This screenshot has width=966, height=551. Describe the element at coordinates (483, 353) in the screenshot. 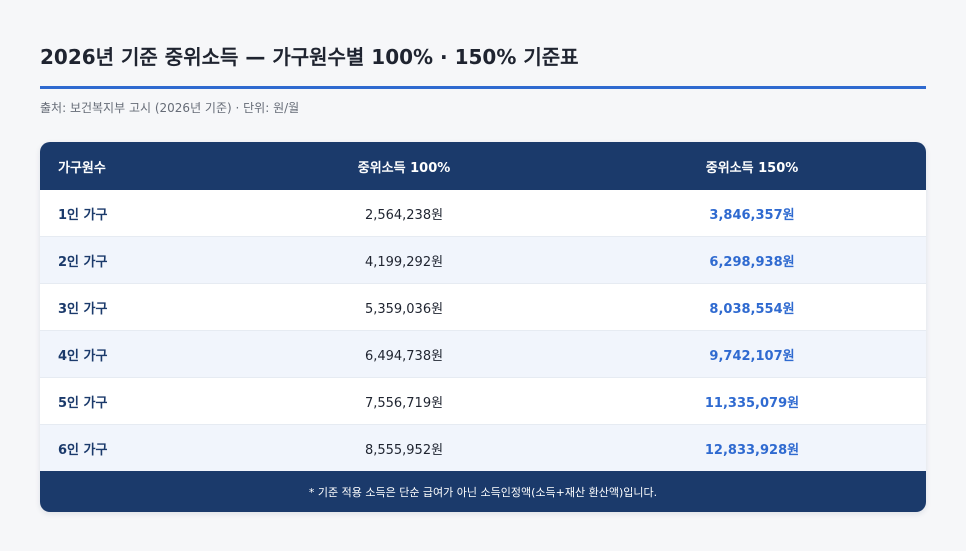

I see `table-row: 4인 가구 6,494,738원 9,742,107원` at that location.